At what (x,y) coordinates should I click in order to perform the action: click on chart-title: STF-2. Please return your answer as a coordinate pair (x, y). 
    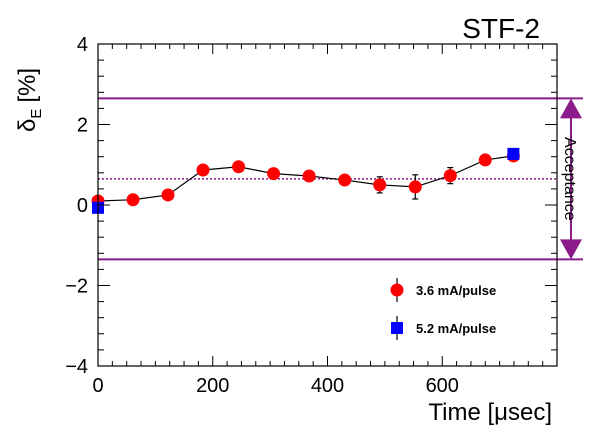
    Looking at the image, I should click on (501, 28).